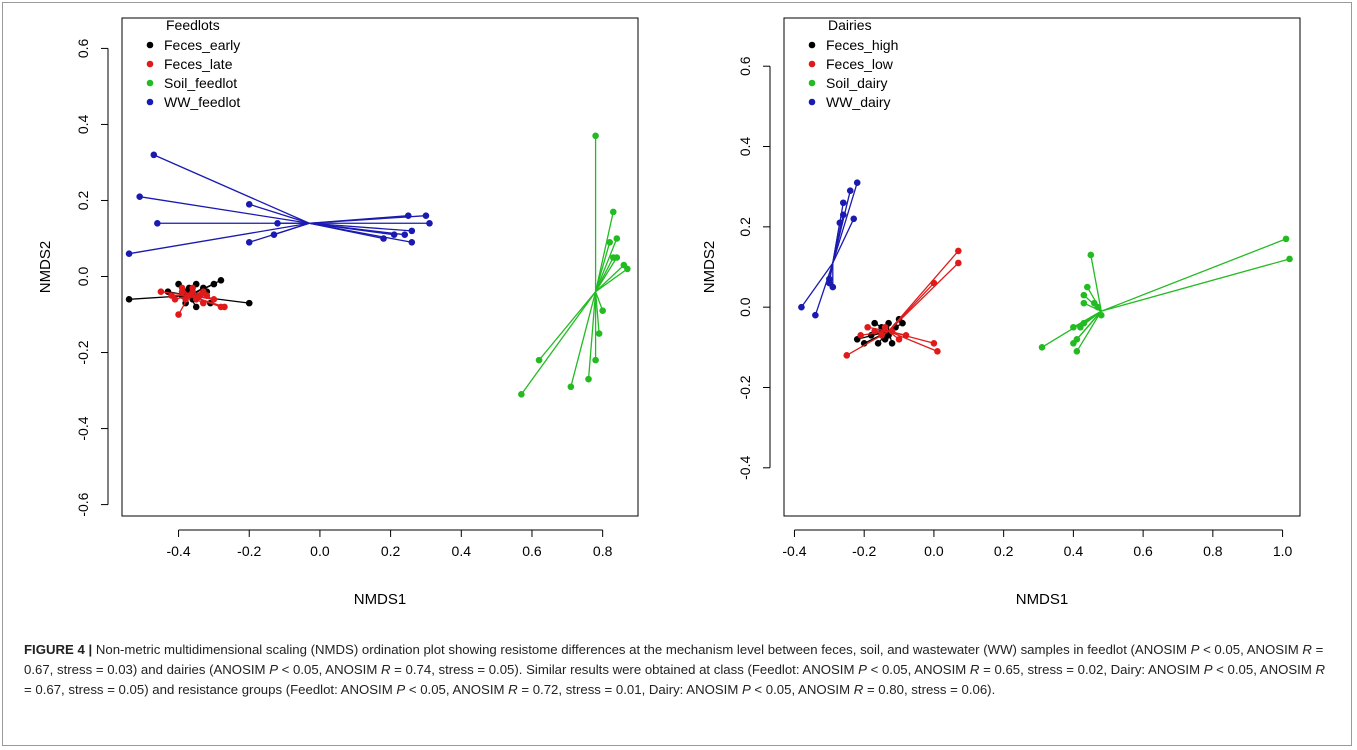  Describe the element at coordinates (200, 83) in the screenshot. I see `legend-label: Soil_feedlot` at that location.